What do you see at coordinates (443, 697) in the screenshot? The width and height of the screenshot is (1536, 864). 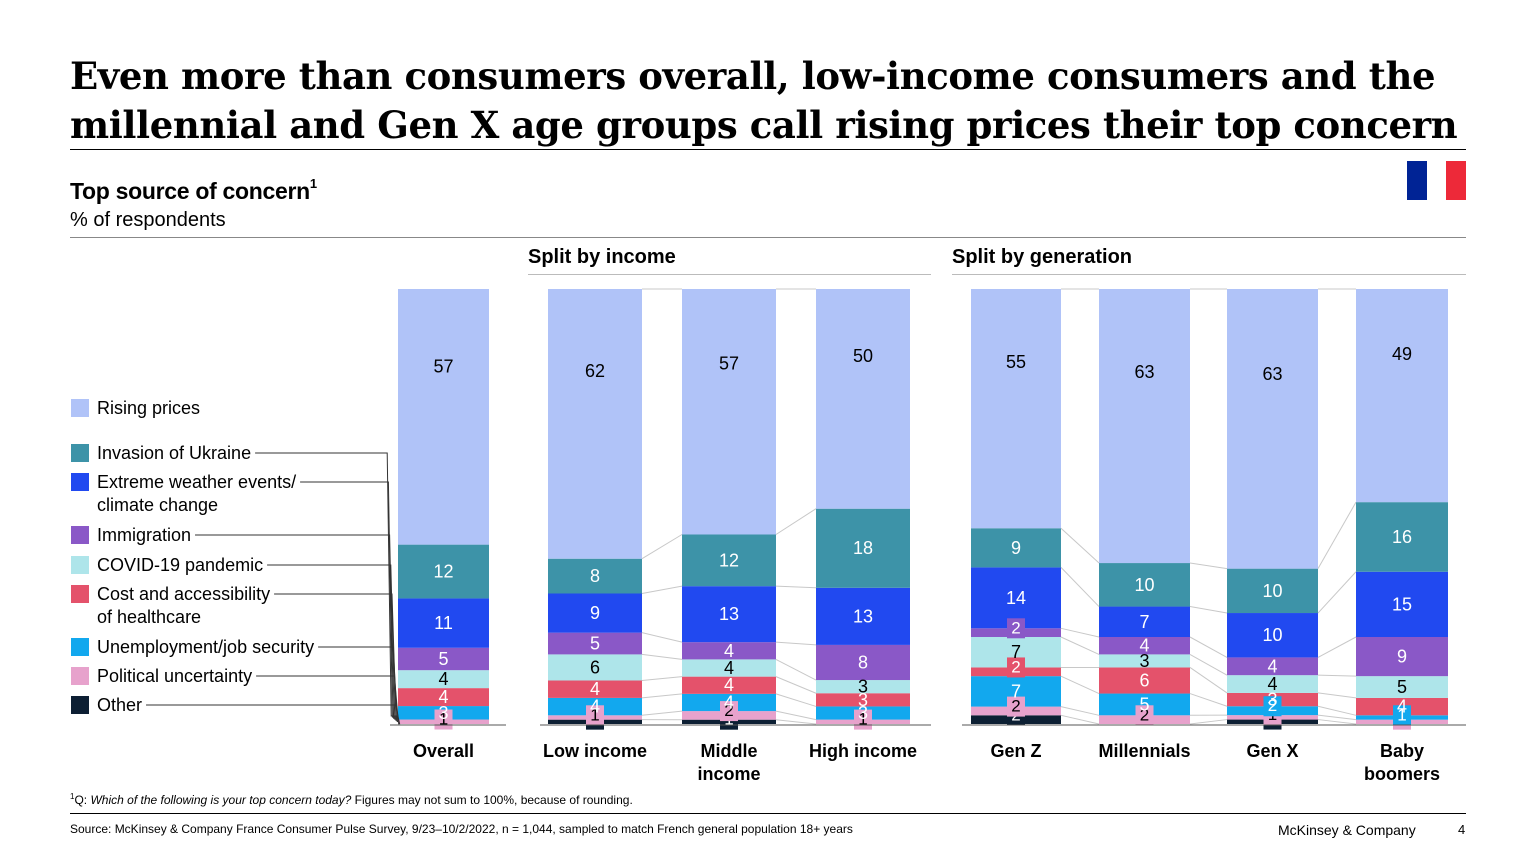 I see `bar-segment-overall-cost-and-accessibility-of-healthcare` at bounding box center [443, 697].